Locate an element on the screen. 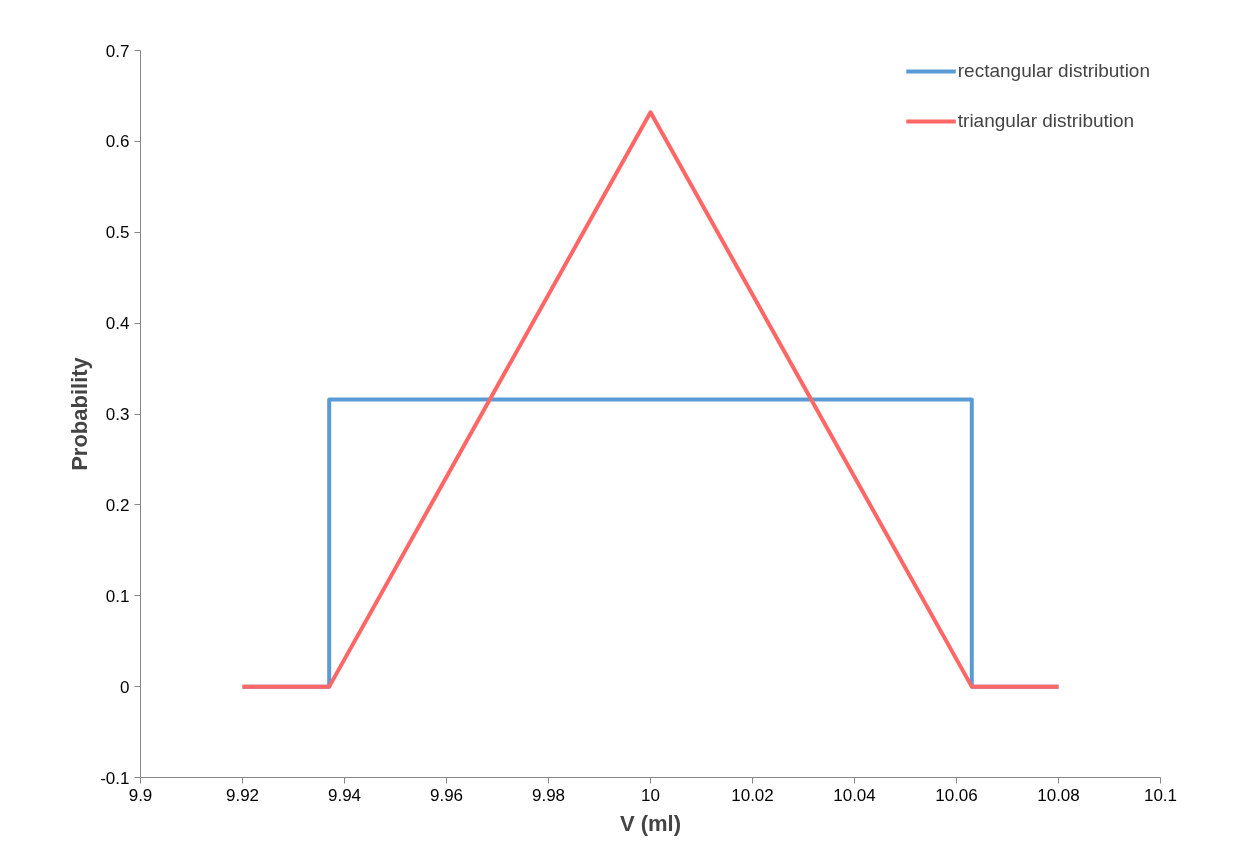  x-tick-label: 10.04 is located at coordinates (854, 795).